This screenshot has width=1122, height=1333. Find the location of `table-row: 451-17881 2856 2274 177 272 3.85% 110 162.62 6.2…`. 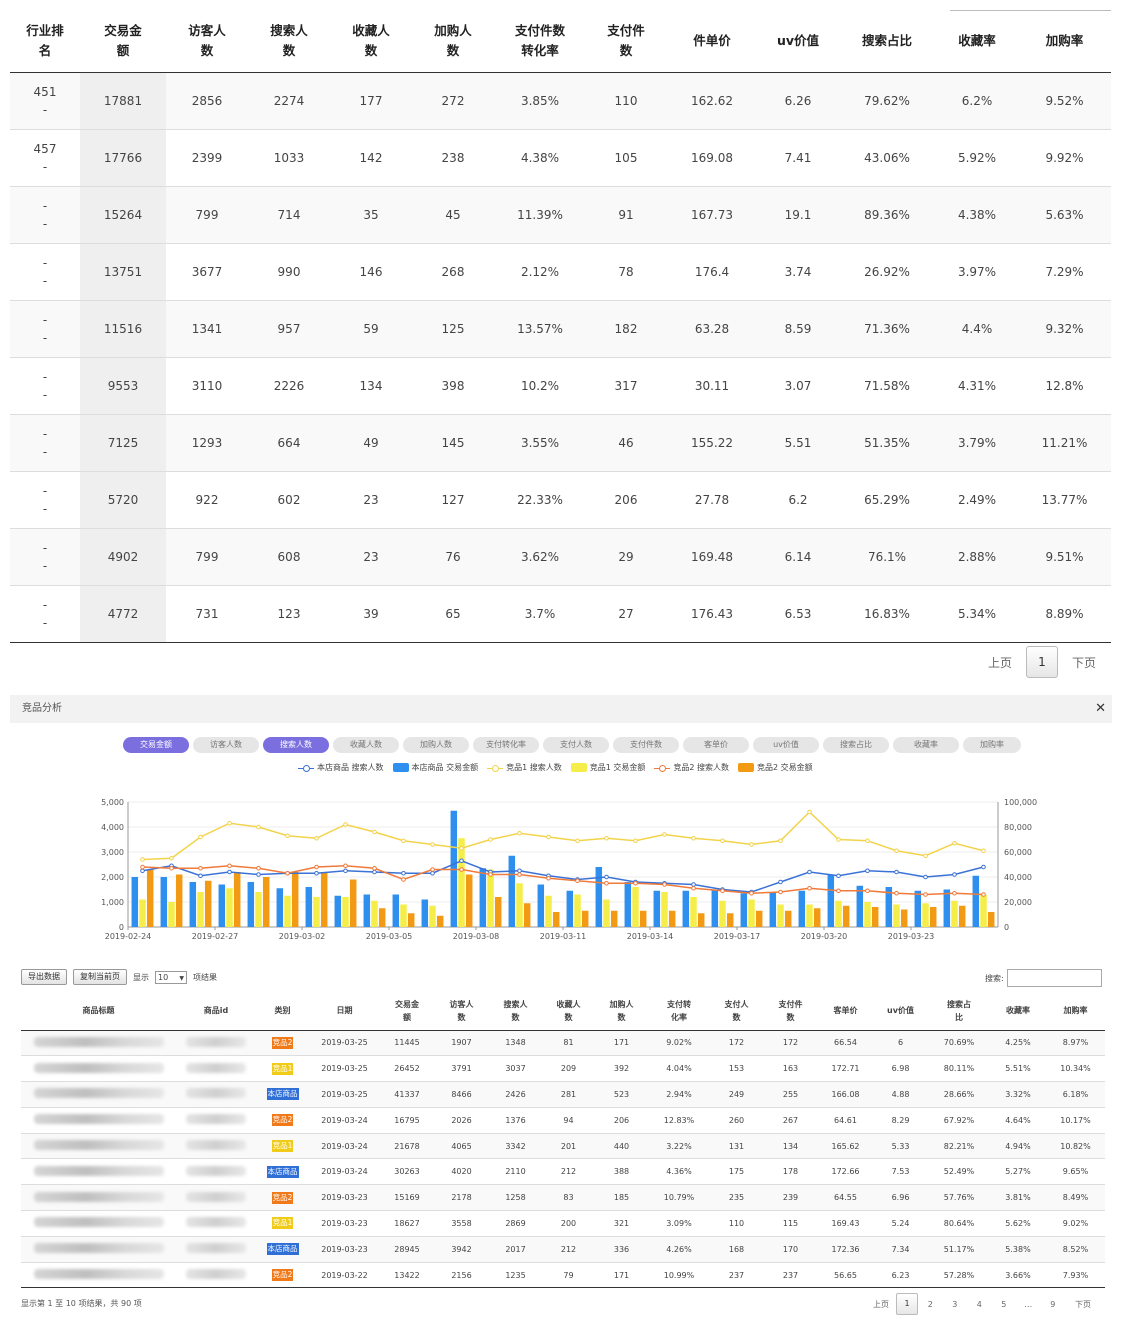

table-row: 451-17881 2856 2274 177 272 3.85% 110 162.62 6.2… is located at coordinates (560, 101).